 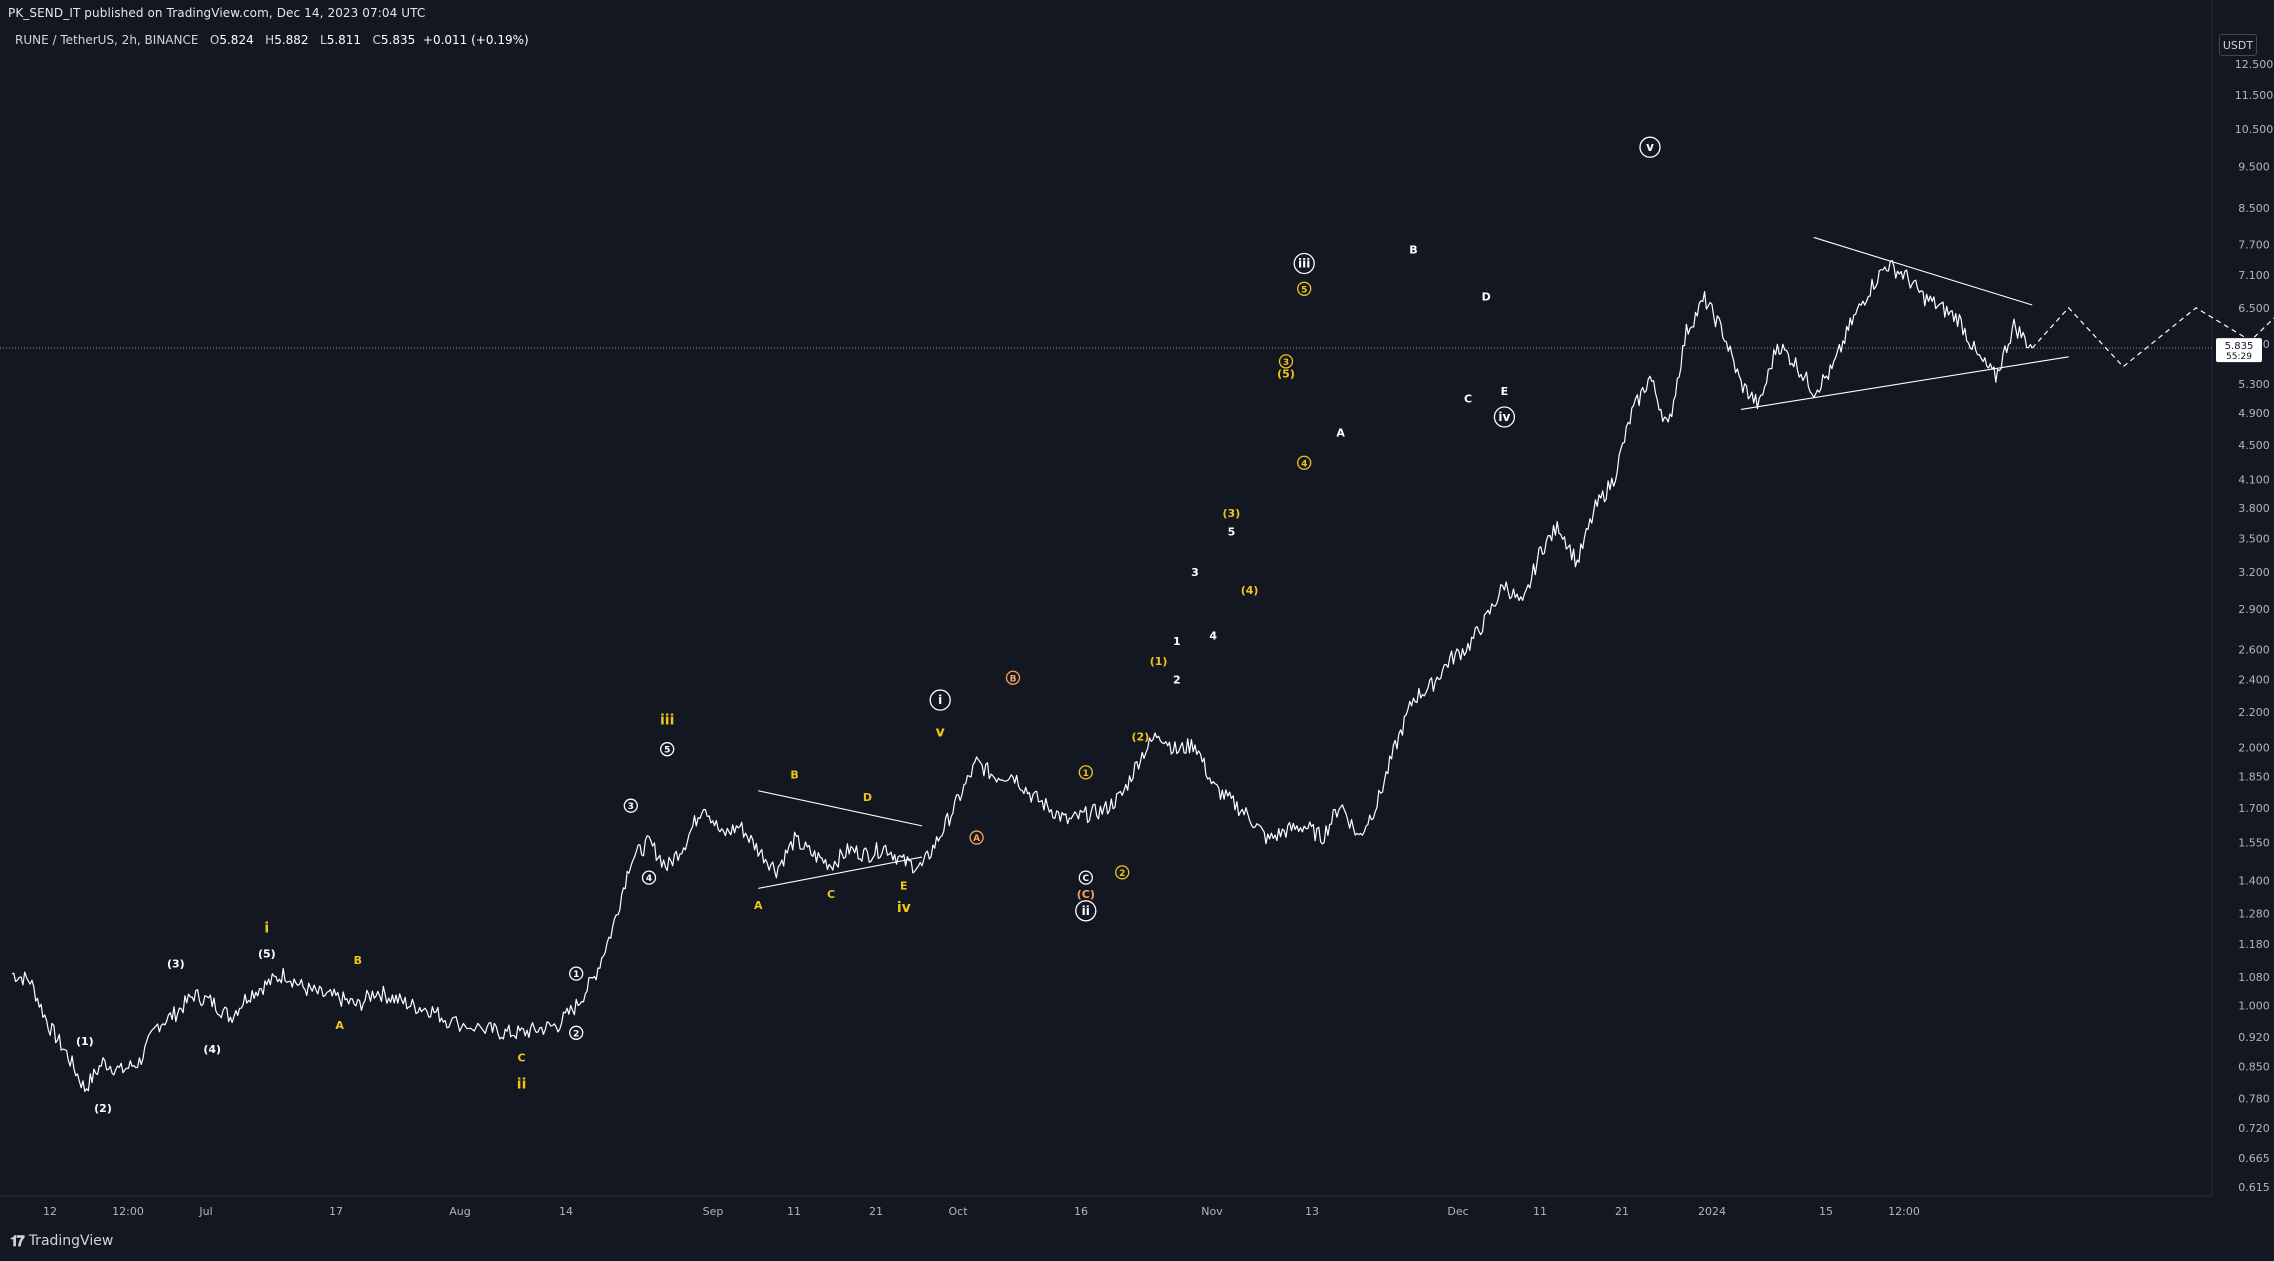 What do you see at coordinates (205, 1211) in the screenshot?
I see `x-tick-label: Jul` at bounding box center [205, 1211].